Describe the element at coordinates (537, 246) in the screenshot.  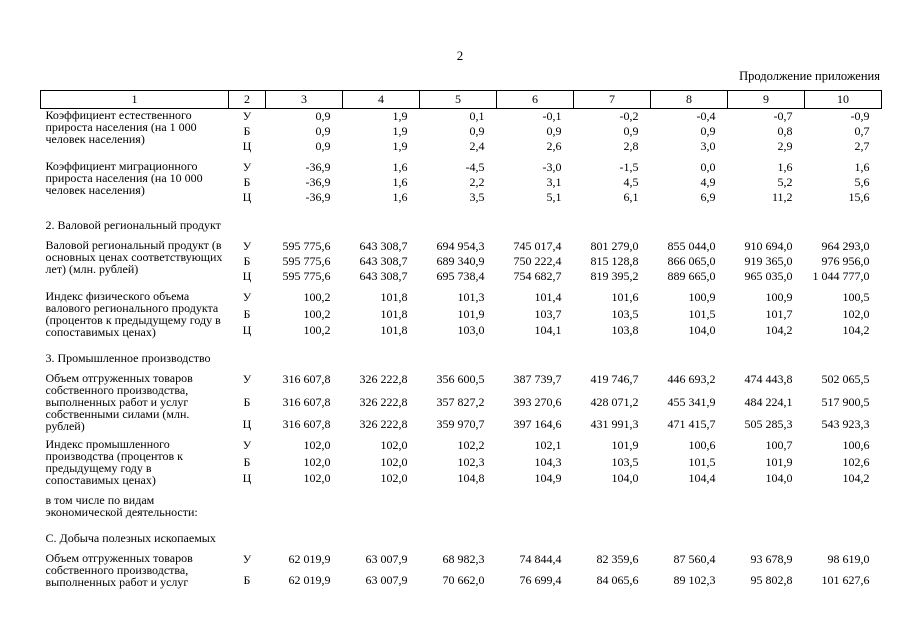
I see `value-cell: 745 017,4` at that location.